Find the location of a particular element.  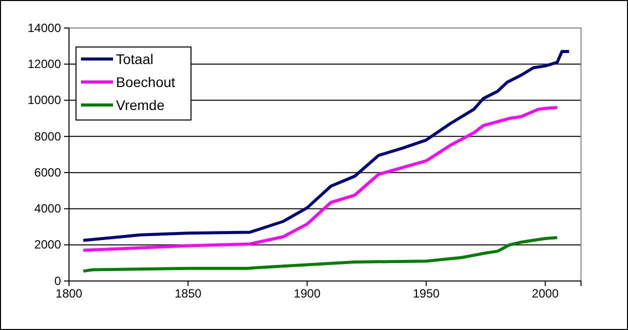

line-series is located at coordinates (320, 254).